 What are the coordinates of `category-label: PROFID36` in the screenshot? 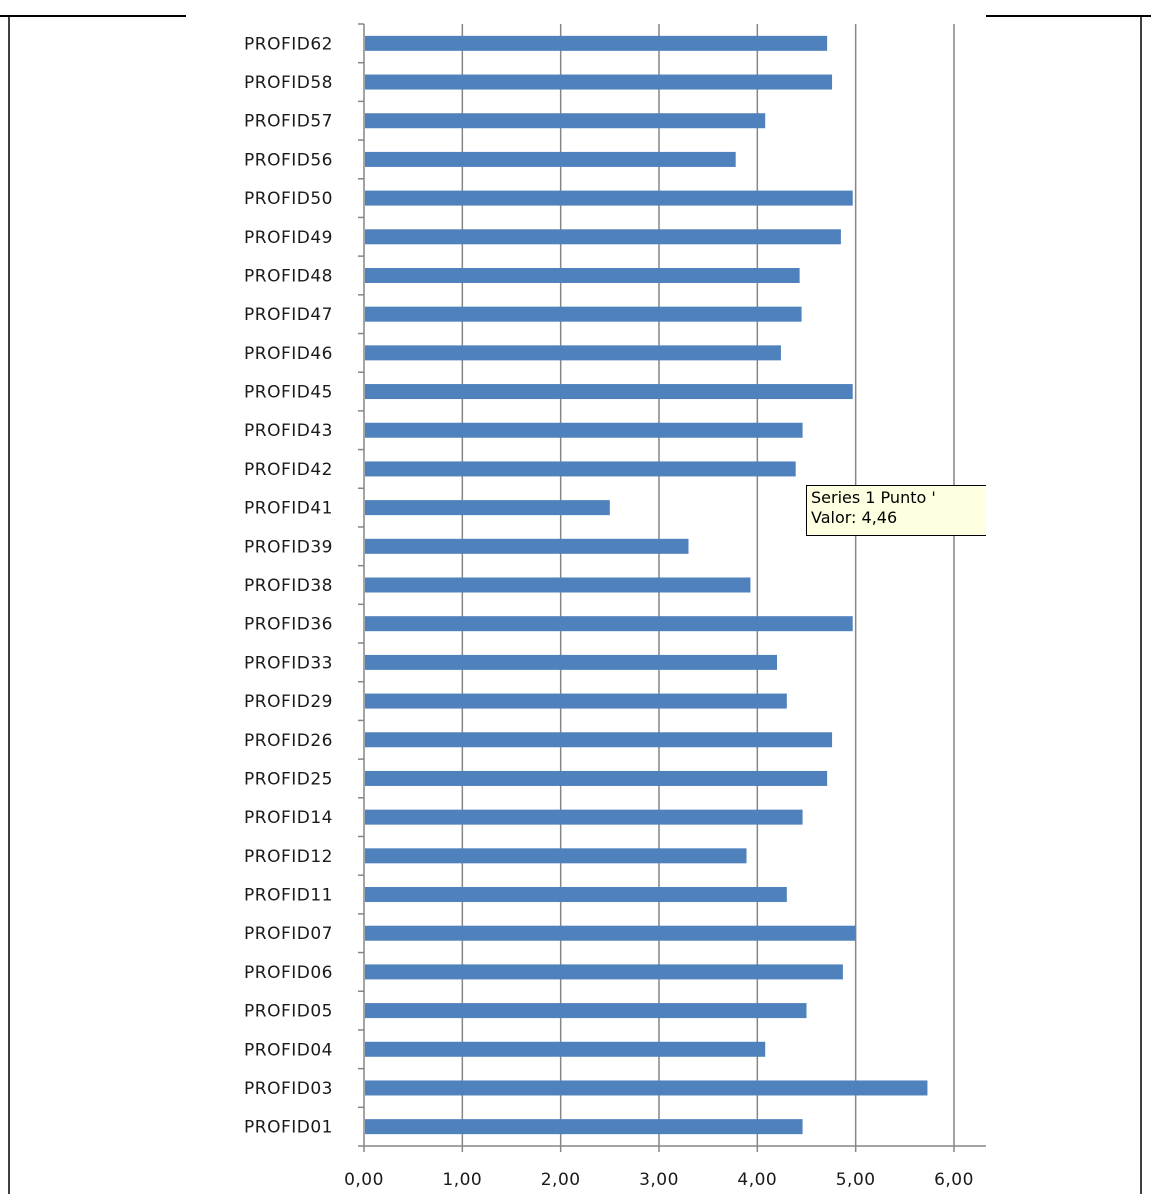 It's located at (288, 625).